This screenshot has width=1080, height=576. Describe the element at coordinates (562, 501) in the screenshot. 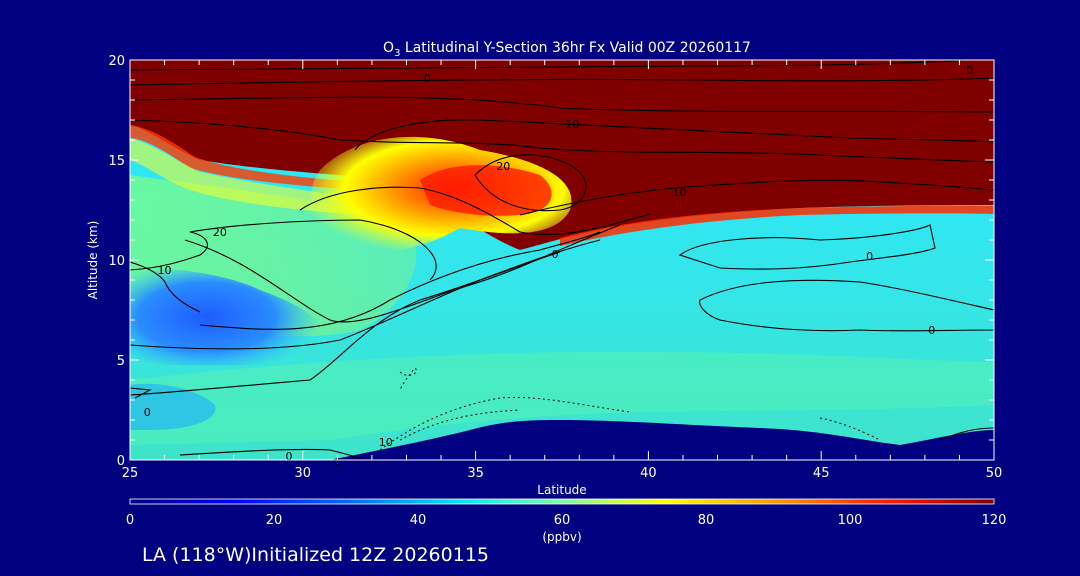

I see `colorbar` at that location.